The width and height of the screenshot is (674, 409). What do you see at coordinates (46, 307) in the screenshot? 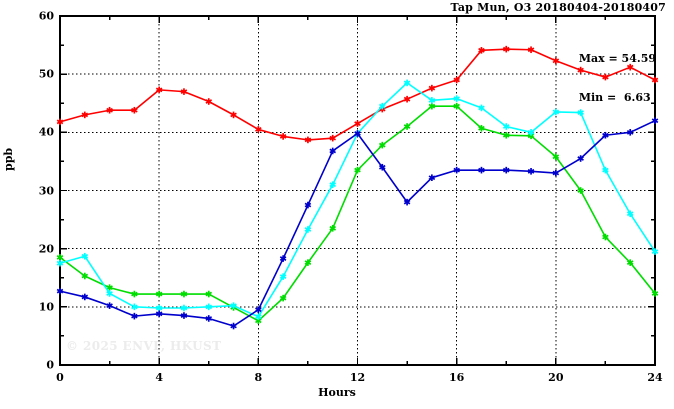
I see `y-tick-label: 10` at bounding box center [46, 307].